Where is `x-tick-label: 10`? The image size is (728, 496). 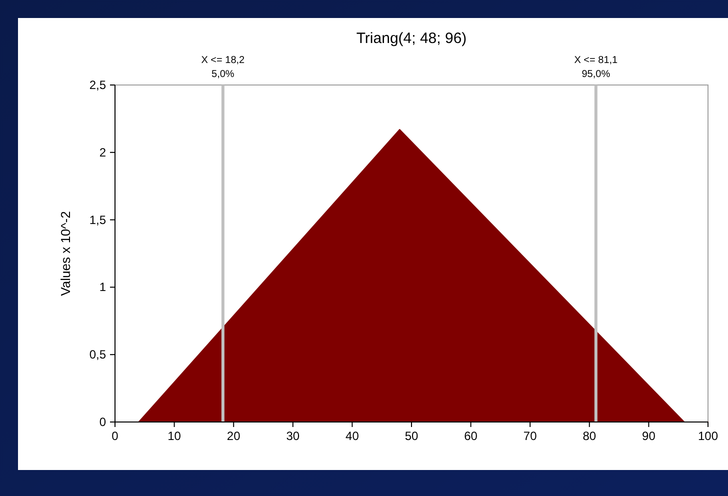
x-tick-label: 10 is located at coordinates (175, 436).